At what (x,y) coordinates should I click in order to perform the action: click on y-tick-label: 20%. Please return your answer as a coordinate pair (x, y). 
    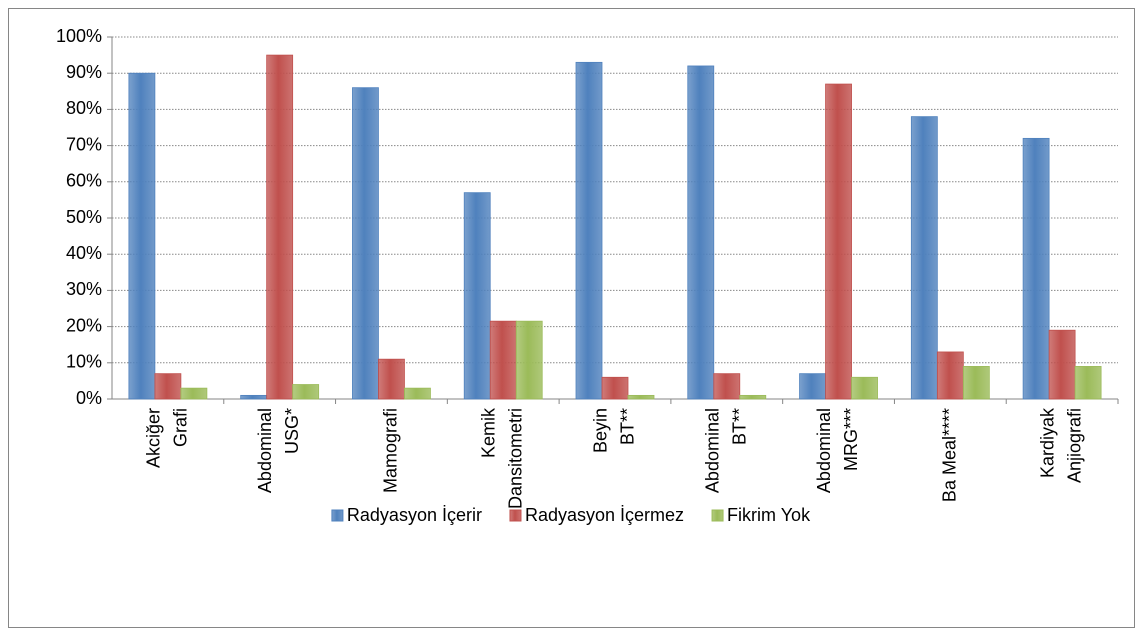
    Looking at the image, I should click on (84, 325).